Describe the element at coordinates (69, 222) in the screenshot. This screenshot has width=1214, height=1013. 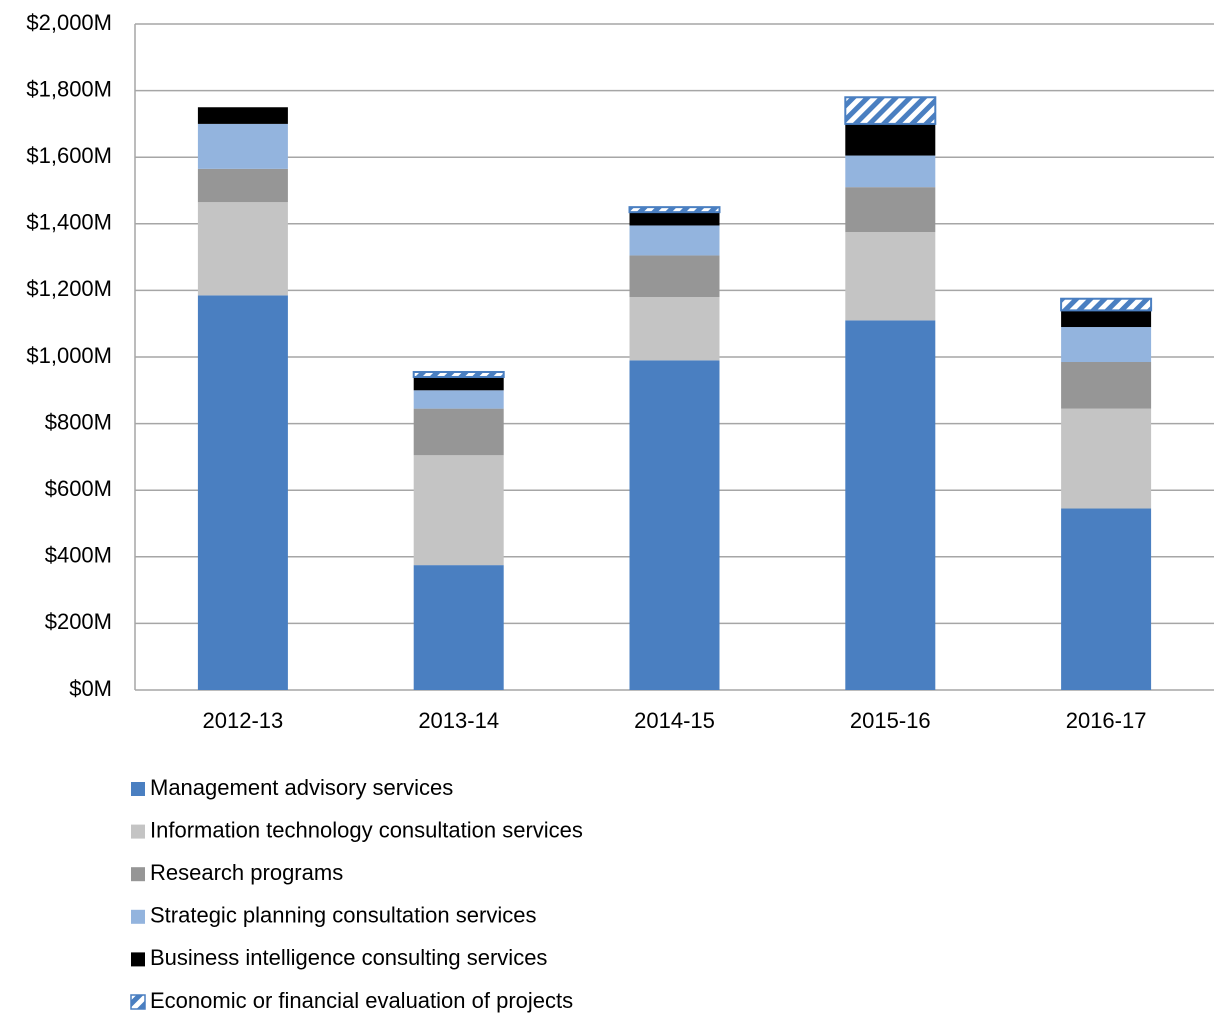
I see `y-tick-label: $1,400M` at that location.